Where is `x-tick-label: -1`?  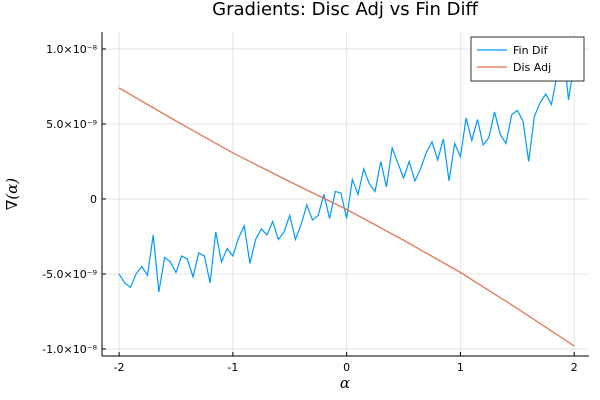 x-tick-label: -1 is located at coordinates (232, 367).